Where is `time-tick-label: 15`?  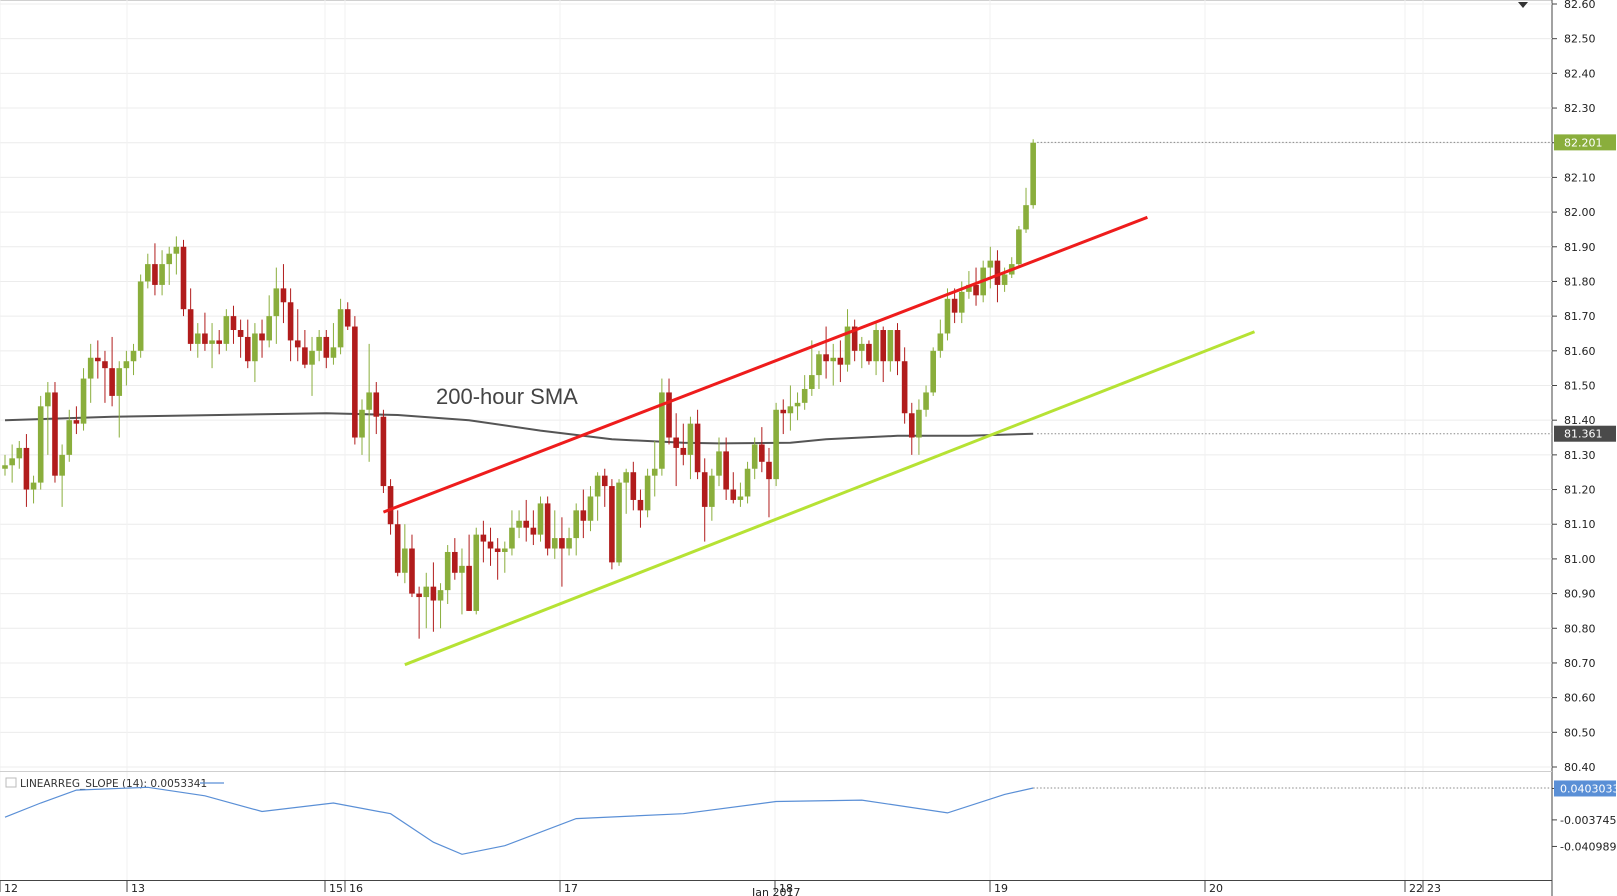 time-tick-label: 15 is located at coordinates (336, 888).